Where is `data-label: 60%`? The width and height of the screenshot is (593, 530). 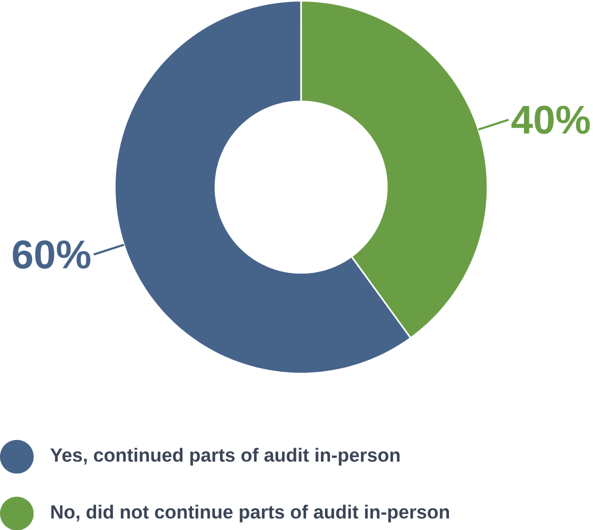 data-label: 60% is located at coordinates (51, 254).